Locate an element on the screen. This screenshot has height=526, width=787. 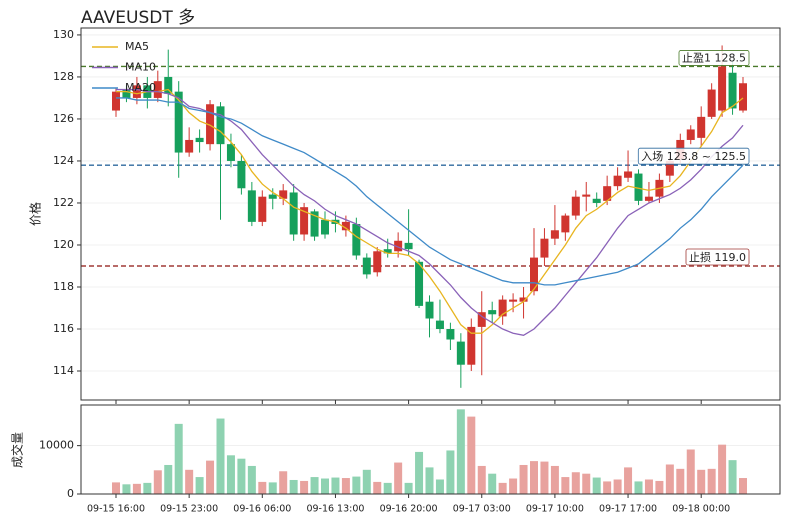
legend-label: MA20 is located at coordinates (140, 87).